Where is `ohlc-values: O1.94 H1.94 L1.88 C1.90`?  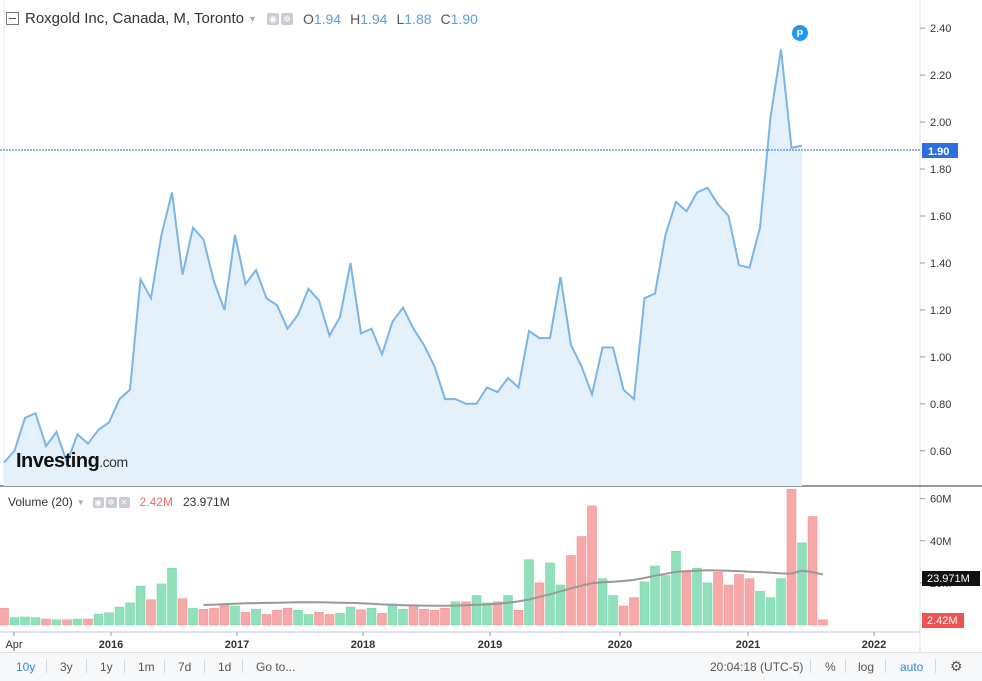
ohlc-values: O1.94 H1.94 L1.88 C1.90 is located at coordinates (390, 19).